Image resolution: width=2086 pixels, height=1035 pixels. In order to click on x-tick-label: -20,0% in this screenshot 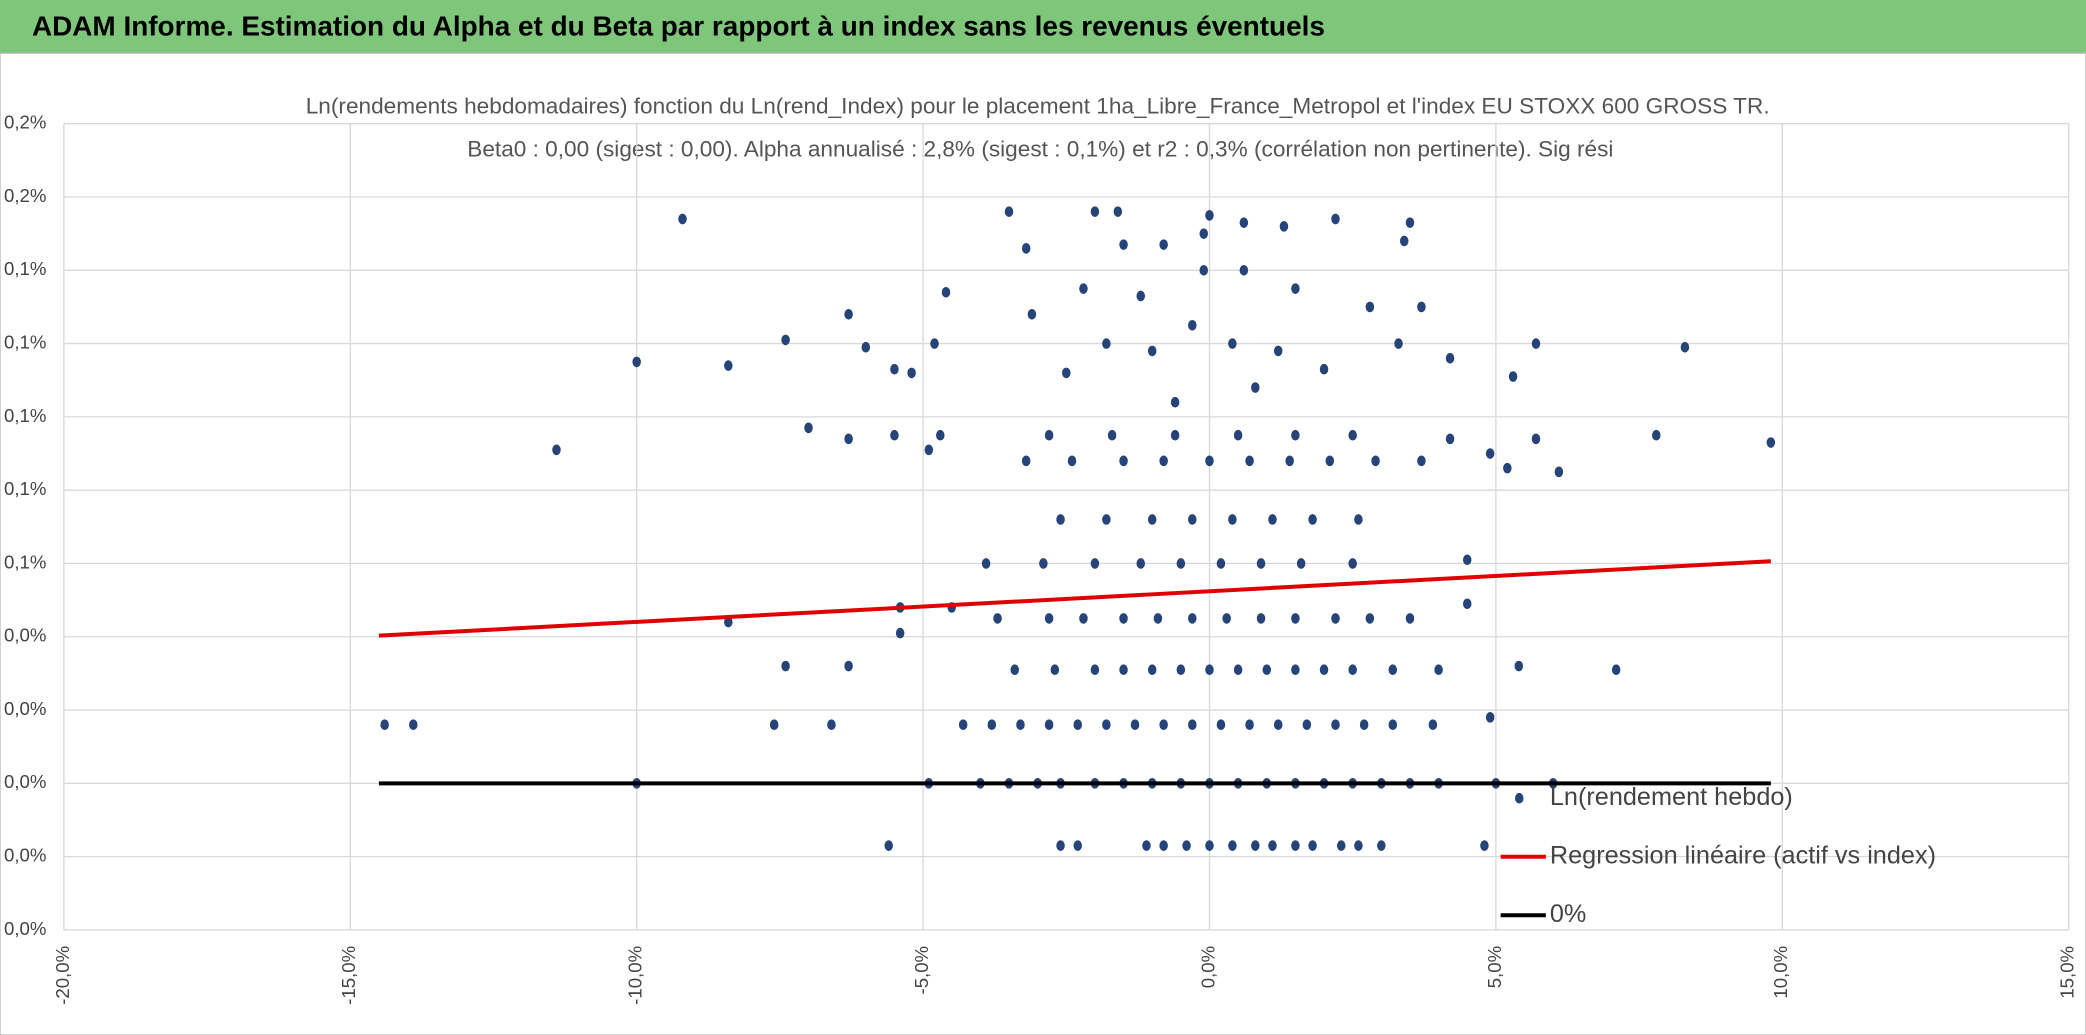, I will do `click(62, 975)`.